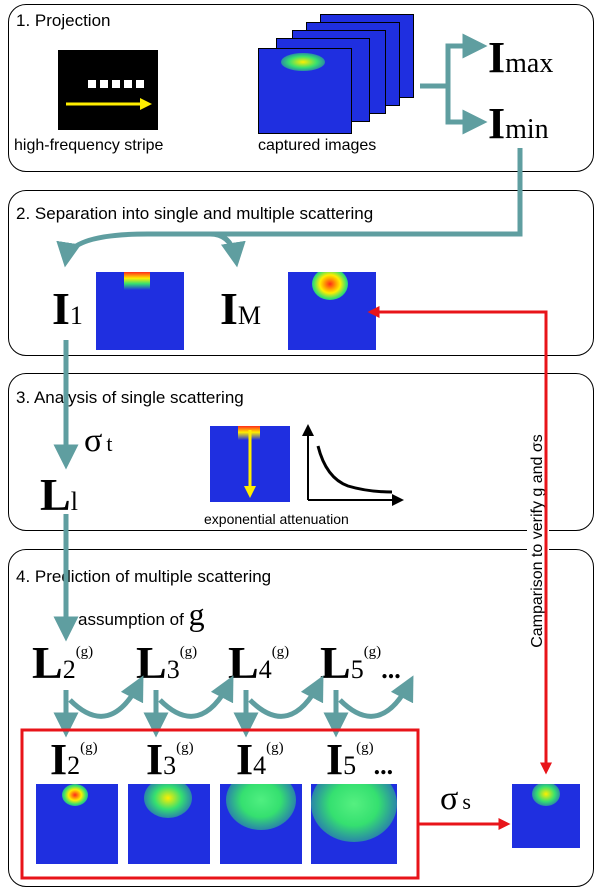 This screenshot has width=600, height=894. Describe the element at coordinates (130, 397) in the screenshot. I see `panel-title-single: 3. Analysis of single scattering` at that location.